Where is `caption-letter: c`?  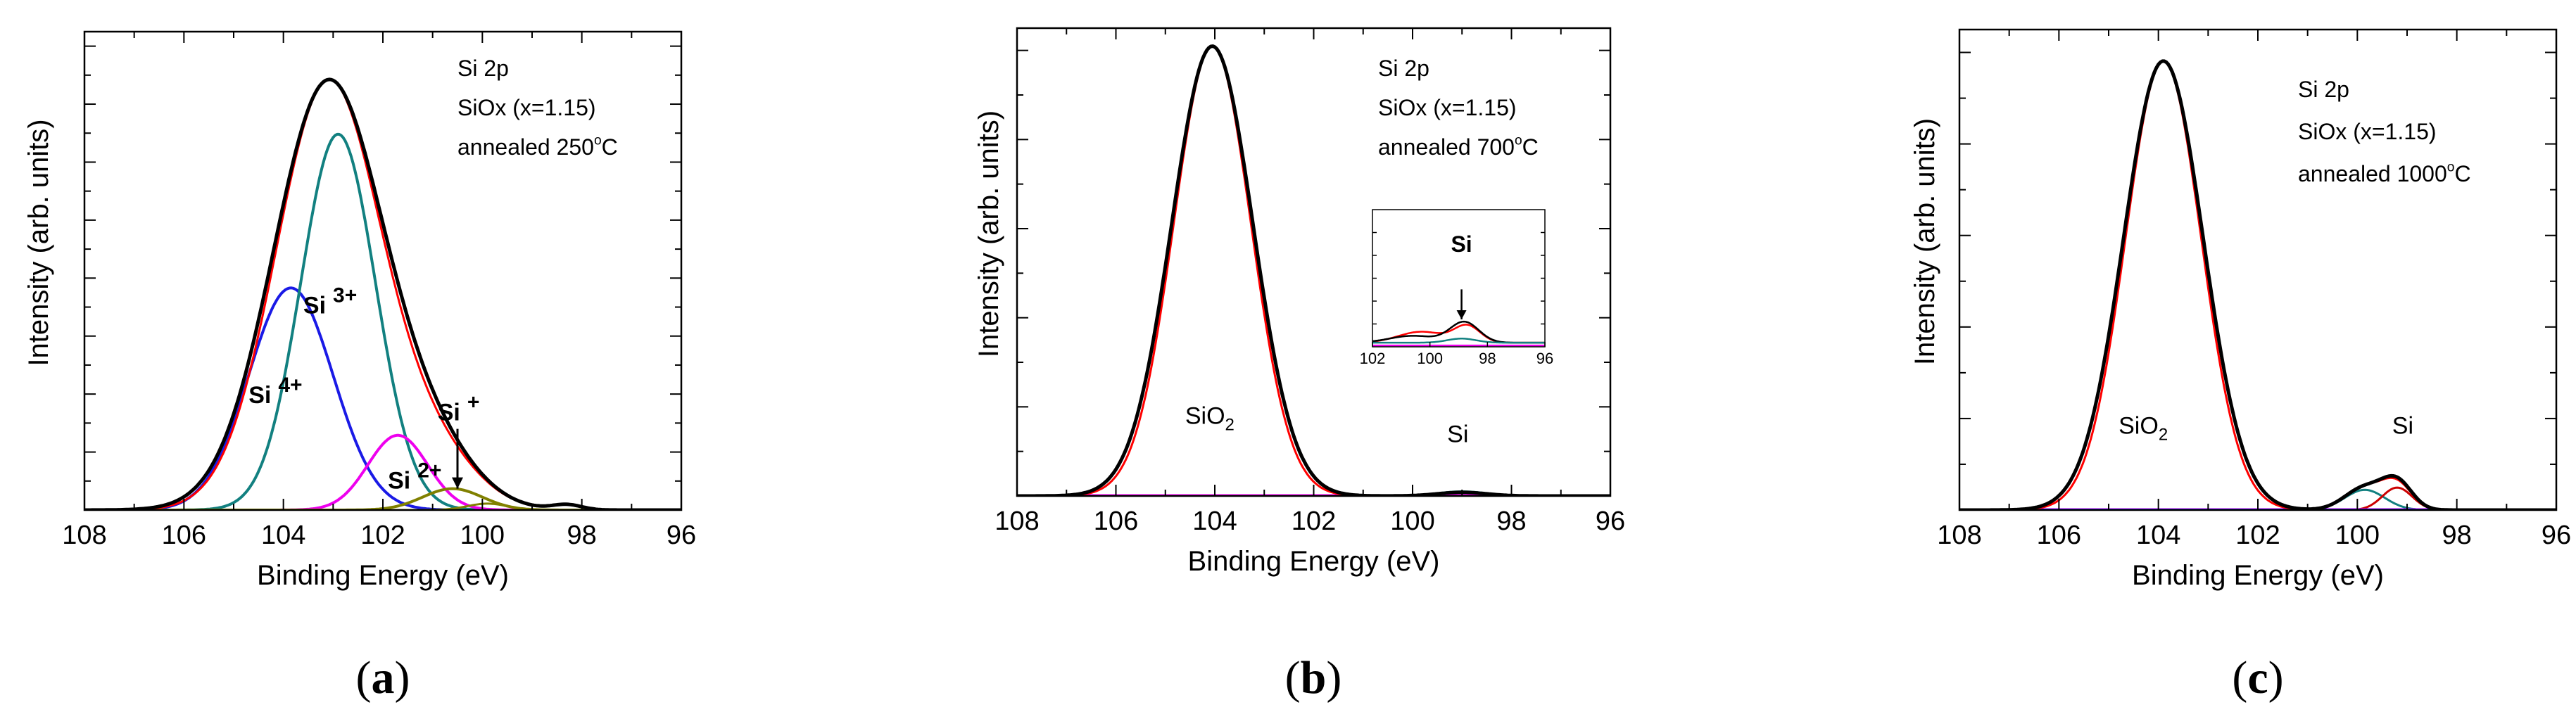 caption-letter: c is located at coordinates (2257, 677).